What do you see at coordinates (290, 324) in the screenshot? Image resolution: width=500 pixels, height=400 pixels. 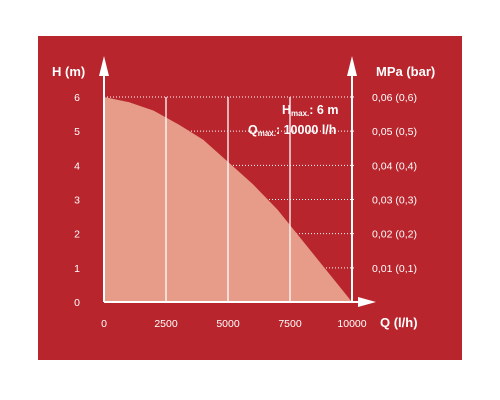 I see `x-tick-label: 7500` at bounding box center [290, 324].